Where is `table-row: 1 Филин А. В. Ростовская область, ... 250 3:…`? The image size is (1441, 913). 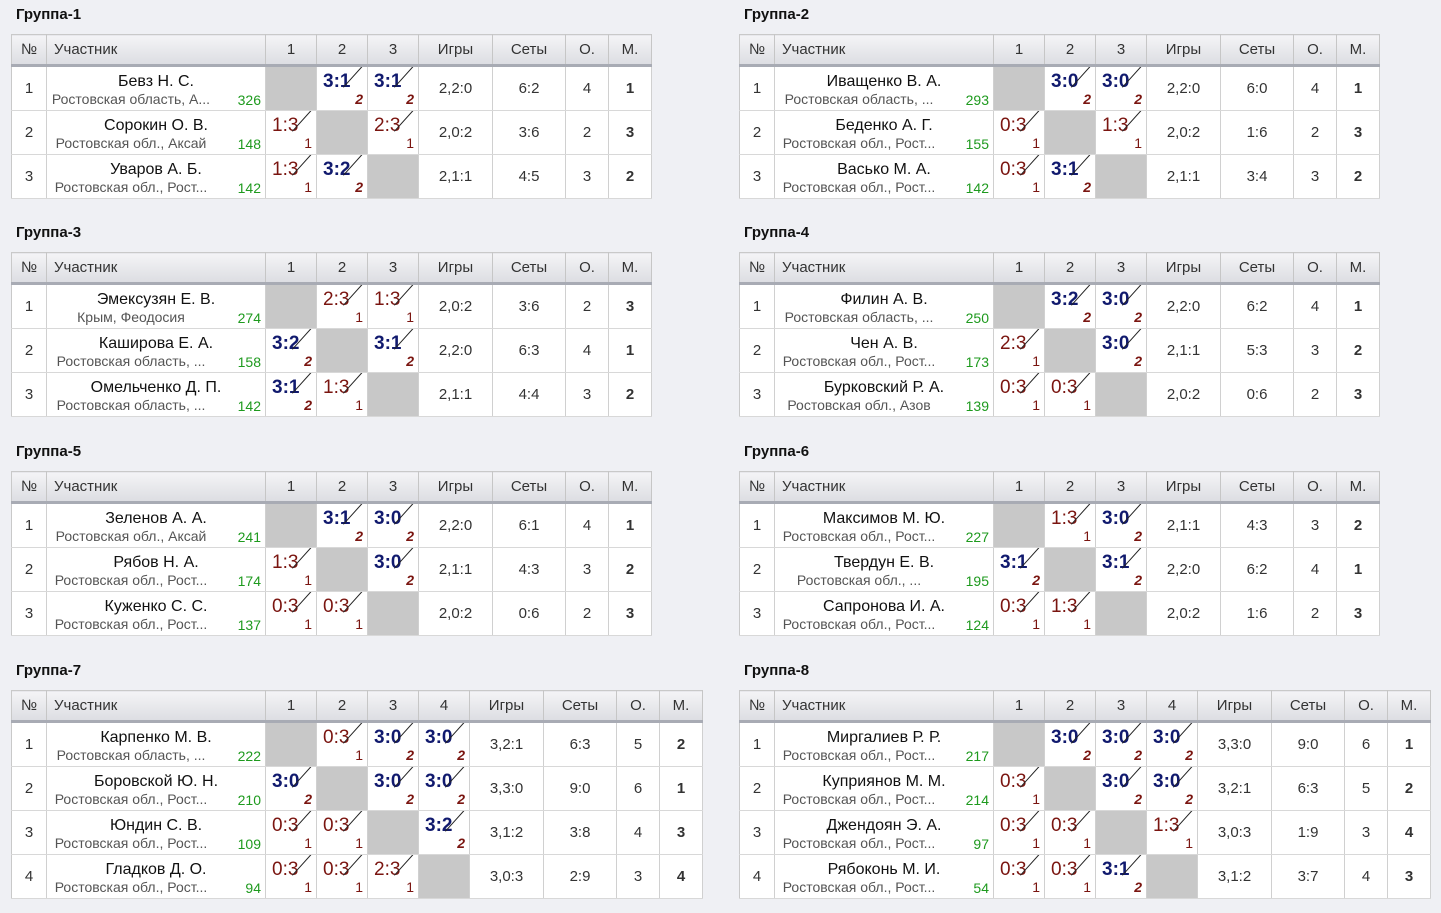
table-row: 1 Филин А. В. Ростовская область, ... 250 3:… is located at coordinates (1059, 306).